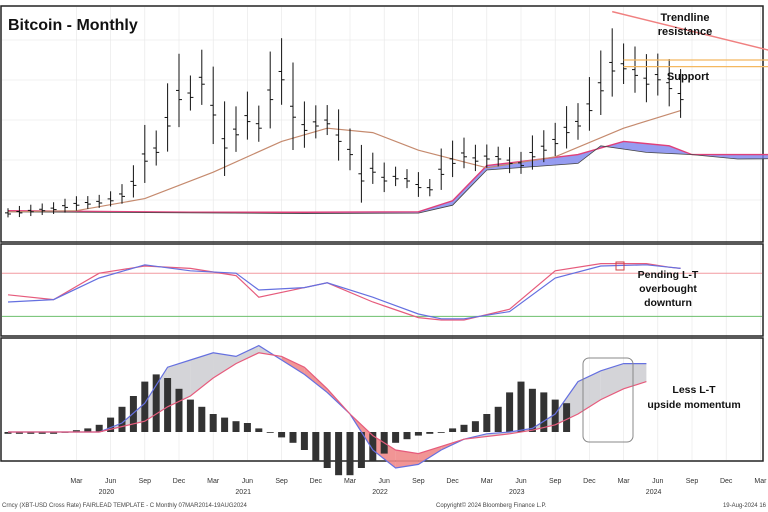  What do you see at coordinates (243, 492) in the screenshot?
I see `x-year-label: 2021` at bounding box center [243, 492].